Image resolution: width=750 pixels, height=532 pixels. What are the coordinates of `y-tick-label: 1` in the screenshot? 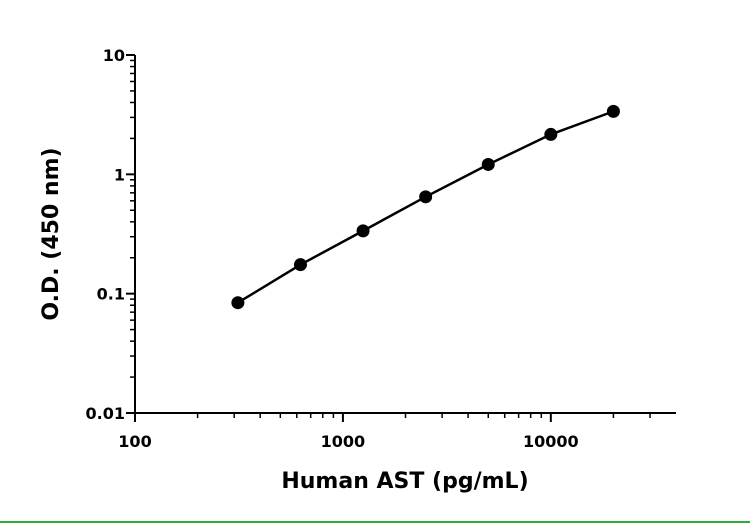 It's located at (119, 174).